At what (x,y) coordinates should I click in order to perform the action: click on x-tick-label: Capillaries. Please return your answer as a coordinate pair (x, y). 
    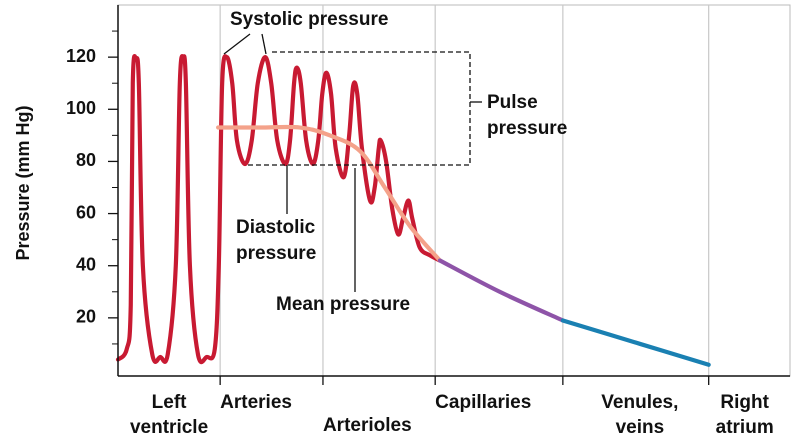
    Looking at the image, I should click on (483, 402).